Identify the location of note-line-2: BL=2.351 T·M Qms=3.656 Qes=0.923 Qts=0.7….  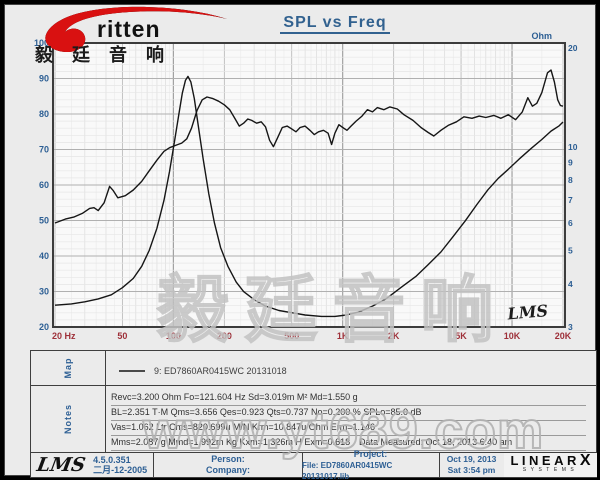
(348, 413).